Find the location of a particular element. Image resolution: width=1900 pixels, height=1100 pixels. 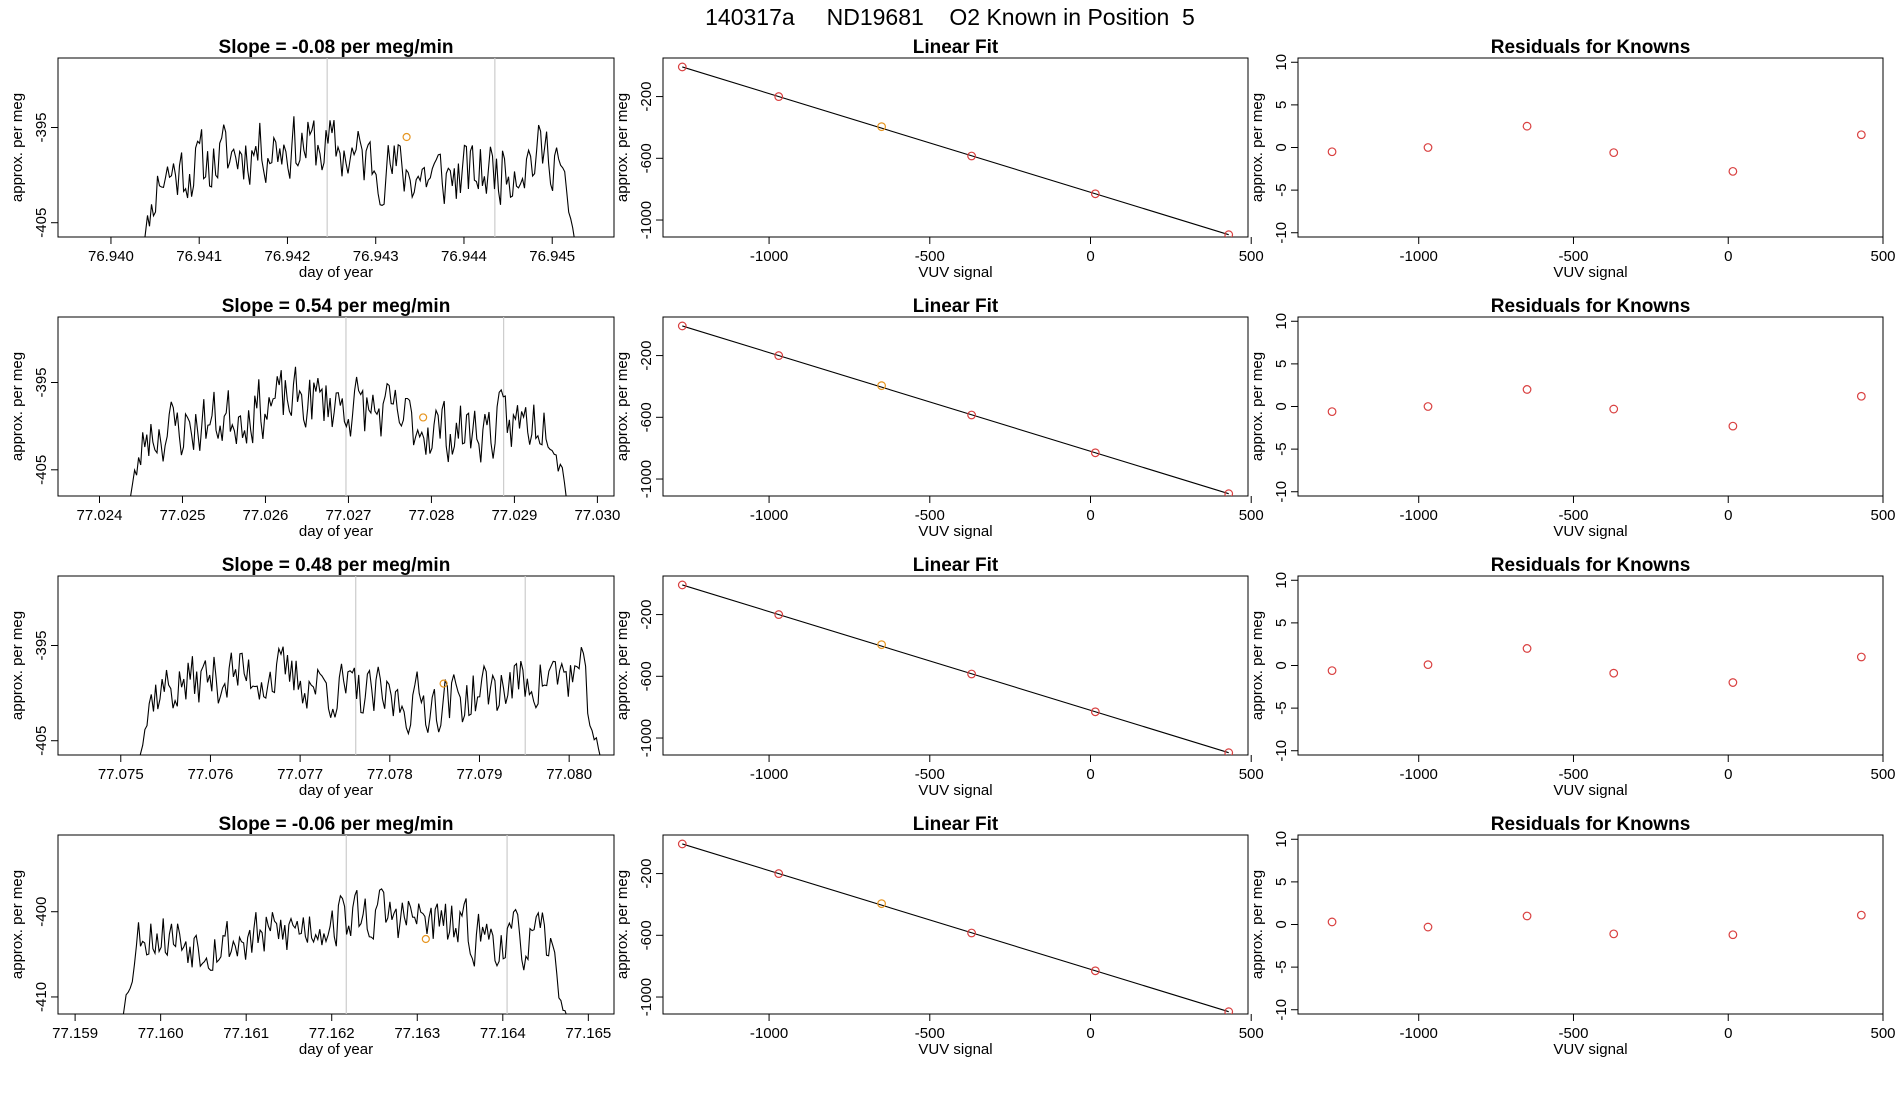

chart-title: Slope = 0.54 per meg/min is located at coordinates (336, 306).